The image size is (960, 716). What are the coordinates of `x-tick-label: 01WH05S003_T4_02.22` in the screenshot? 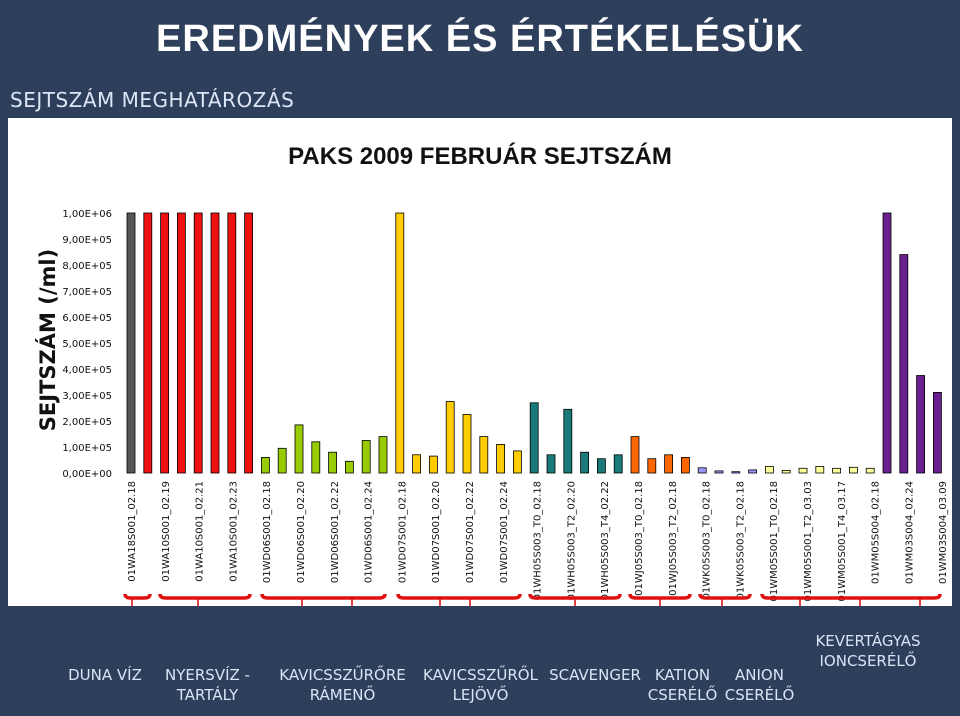 It's located at (605, 540).